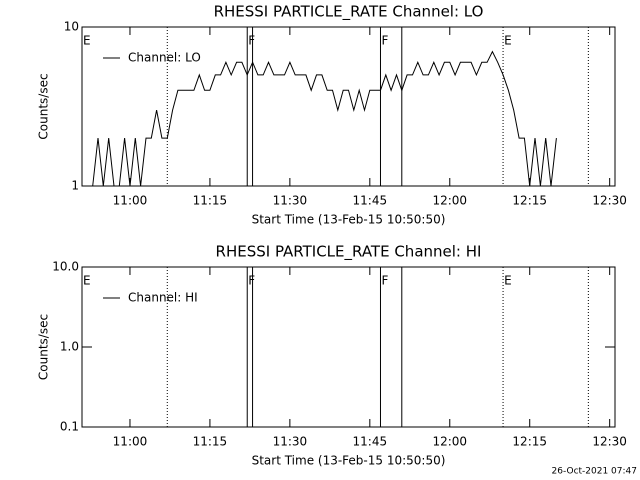  I want to click on y-tick-label: 10, so click(71, 27).